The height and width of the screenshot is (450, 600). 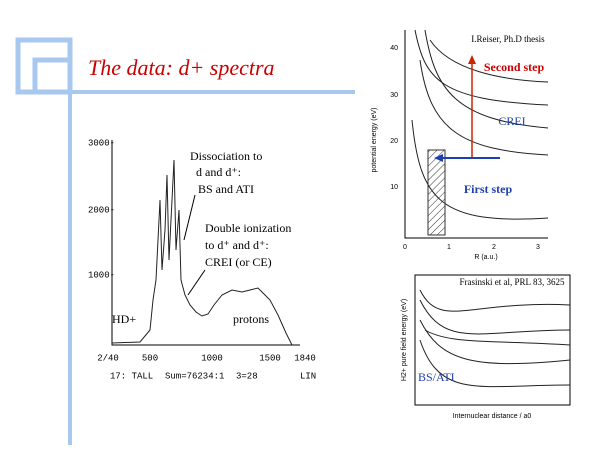 I want to click on x-tick-label: 2/40, so click(x=108, y=358).